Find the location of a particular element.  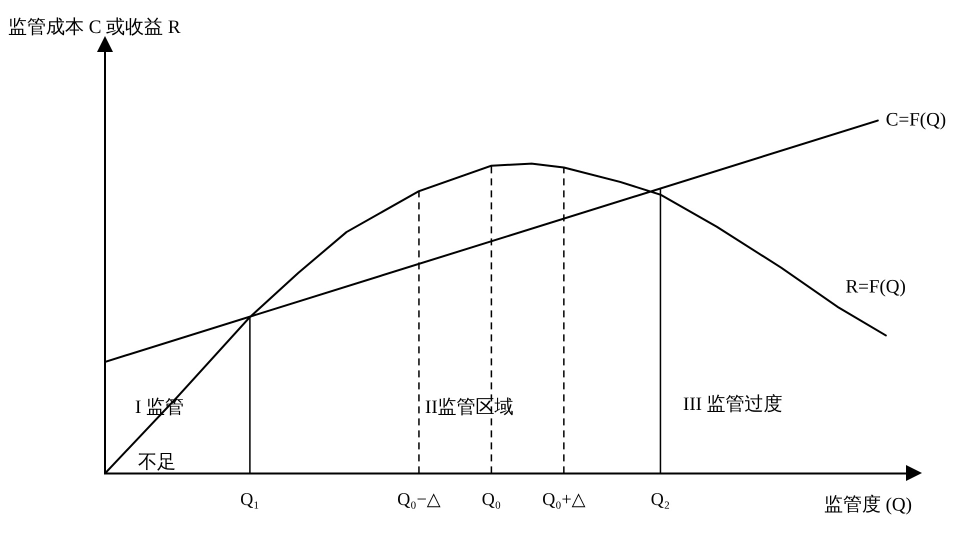

x-tick-label: Q₀+△ is located at coordinates (564, 498).